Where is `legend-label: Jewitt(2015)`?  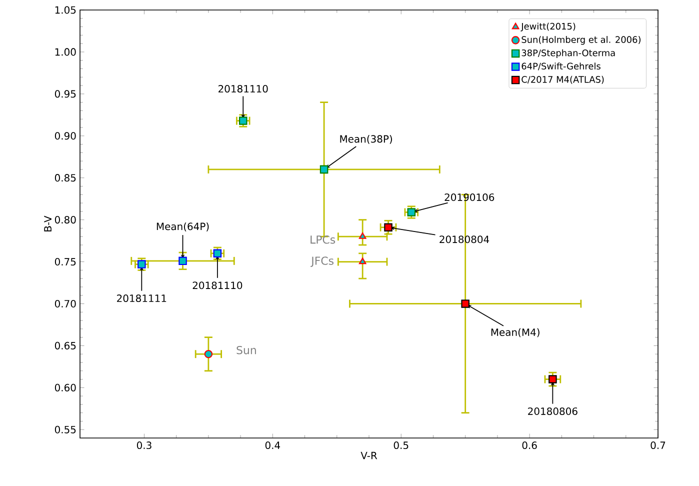
legend-label: Jewitt(2015) is located at coordinates (548, 27).